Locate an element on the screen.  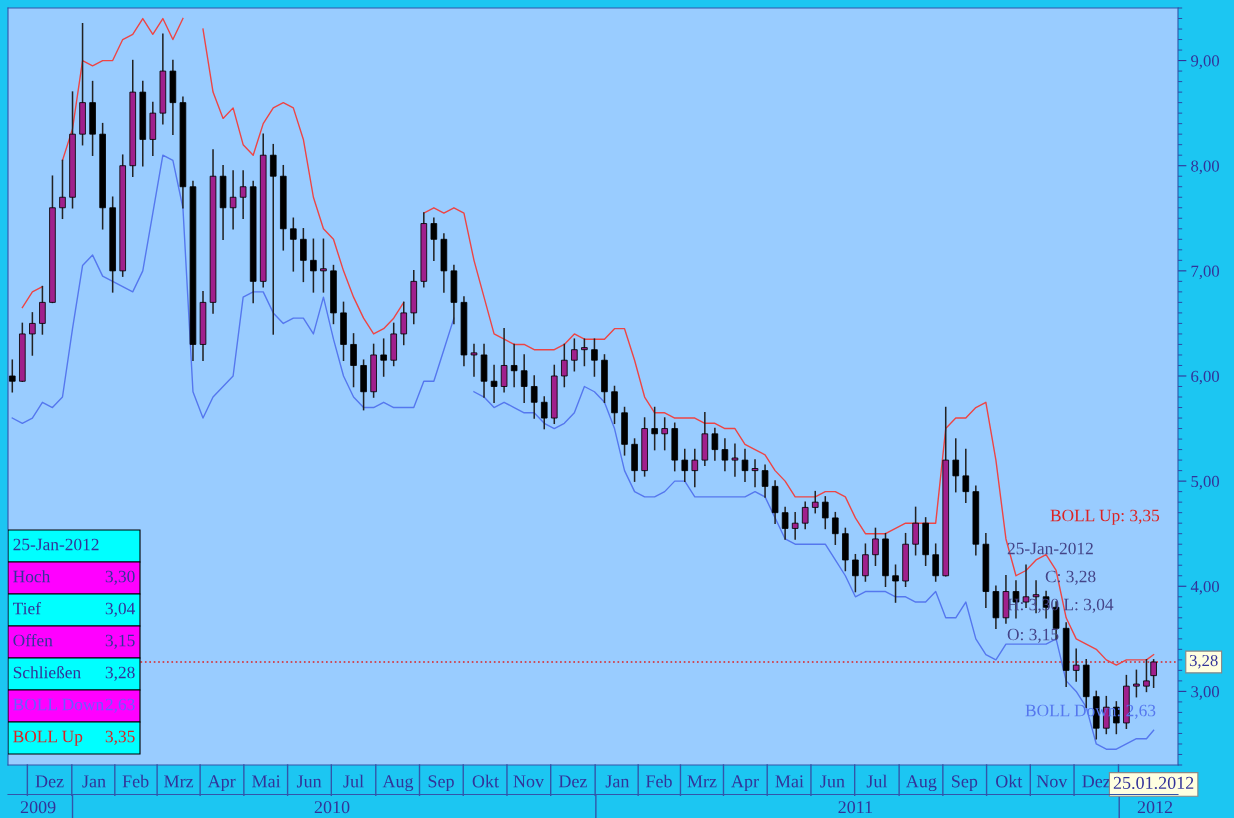
annotation: 3,04 is located at coordinates (120, 609).